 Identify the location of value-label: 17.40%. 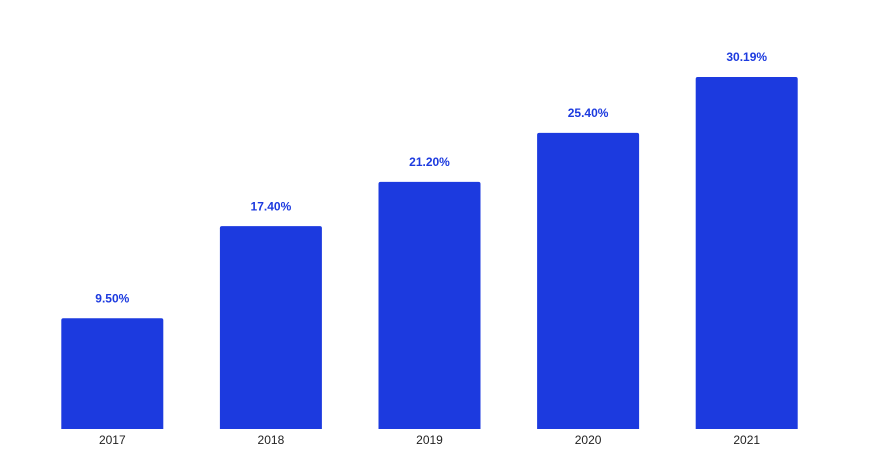
(271, 206).